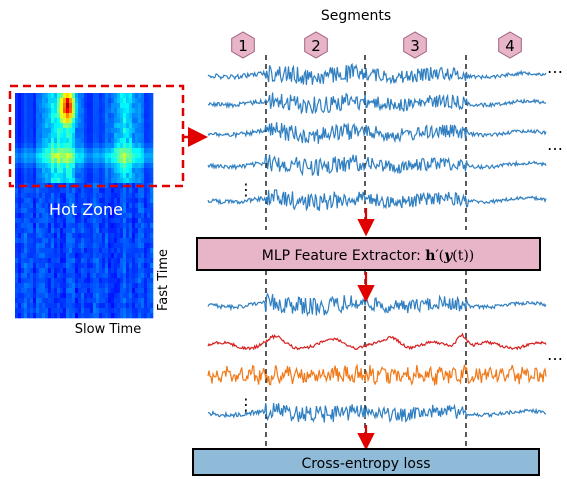  I want to click on segments-title: Segments, so click(356, 16).